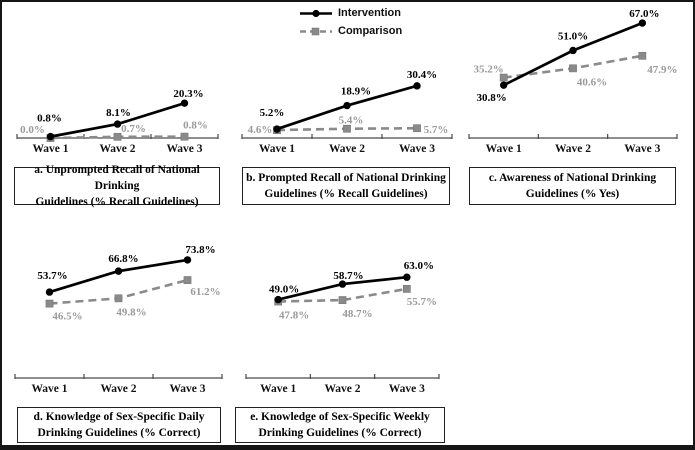 Image resolution: width=695 pixels, height=450 pixels. I want to click on intervention-data-label: 20.3%, so click(188, 94).